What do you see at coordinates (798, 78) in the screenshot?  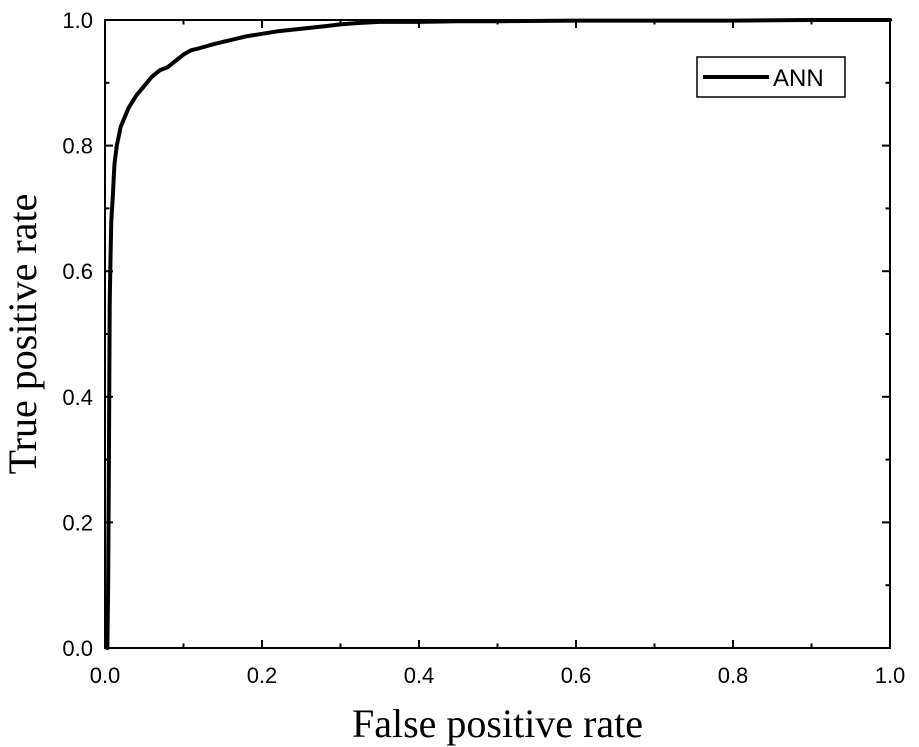 I see `legend-label: ANN` at bounding box center [798, 78].